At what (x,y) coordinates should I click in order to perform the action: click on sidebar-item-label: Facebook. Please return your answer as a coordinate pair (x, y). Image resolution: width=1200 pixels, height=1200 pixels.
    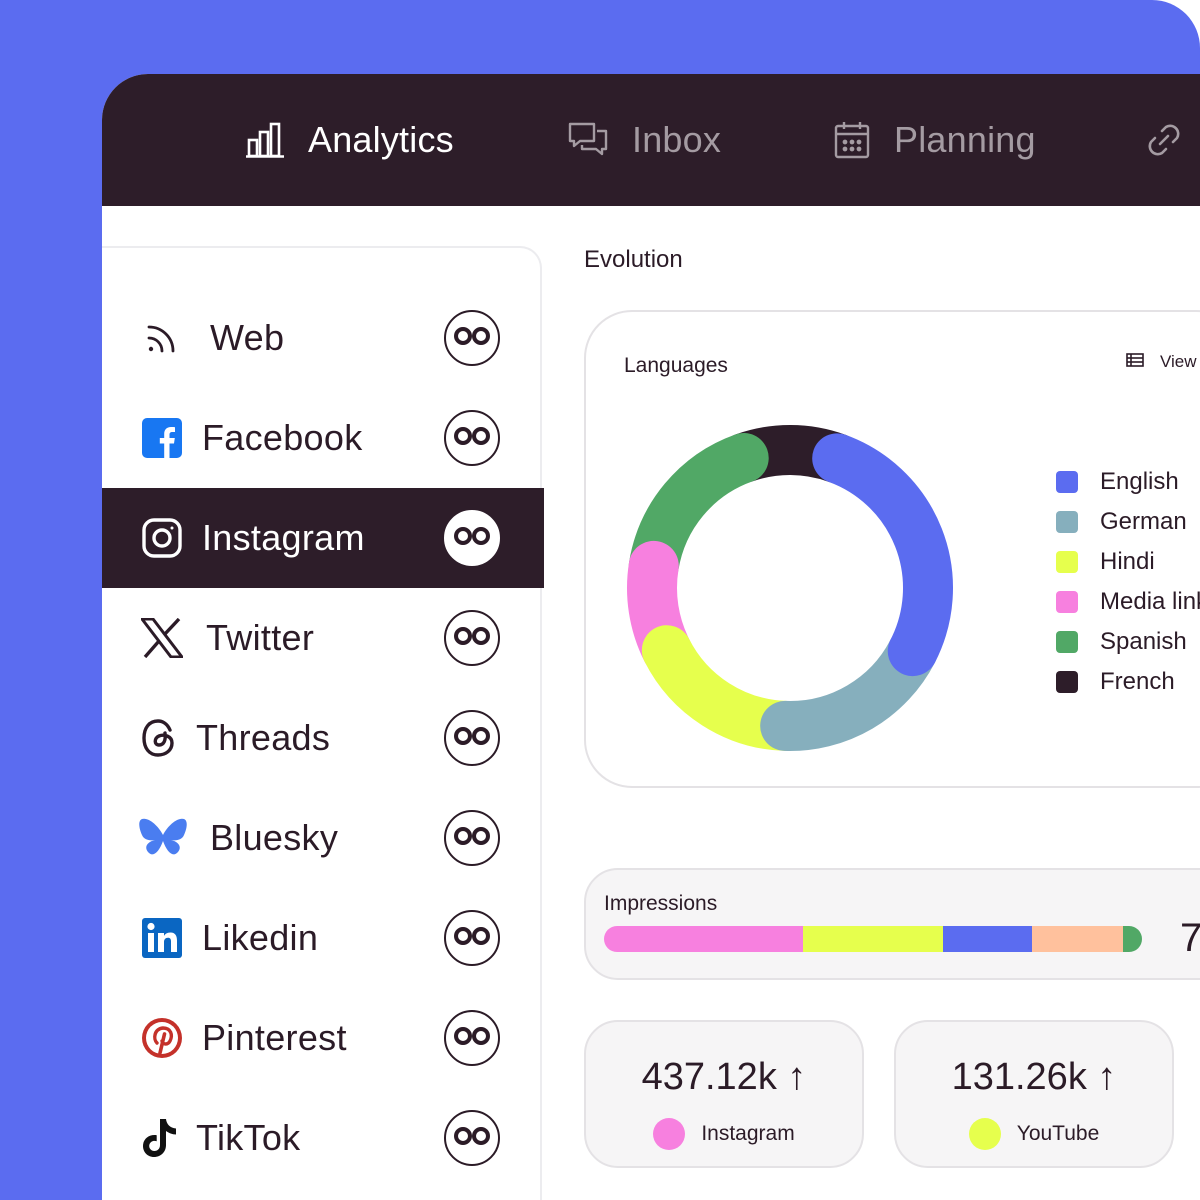
    Looking at the image, I should click on (282, 437).